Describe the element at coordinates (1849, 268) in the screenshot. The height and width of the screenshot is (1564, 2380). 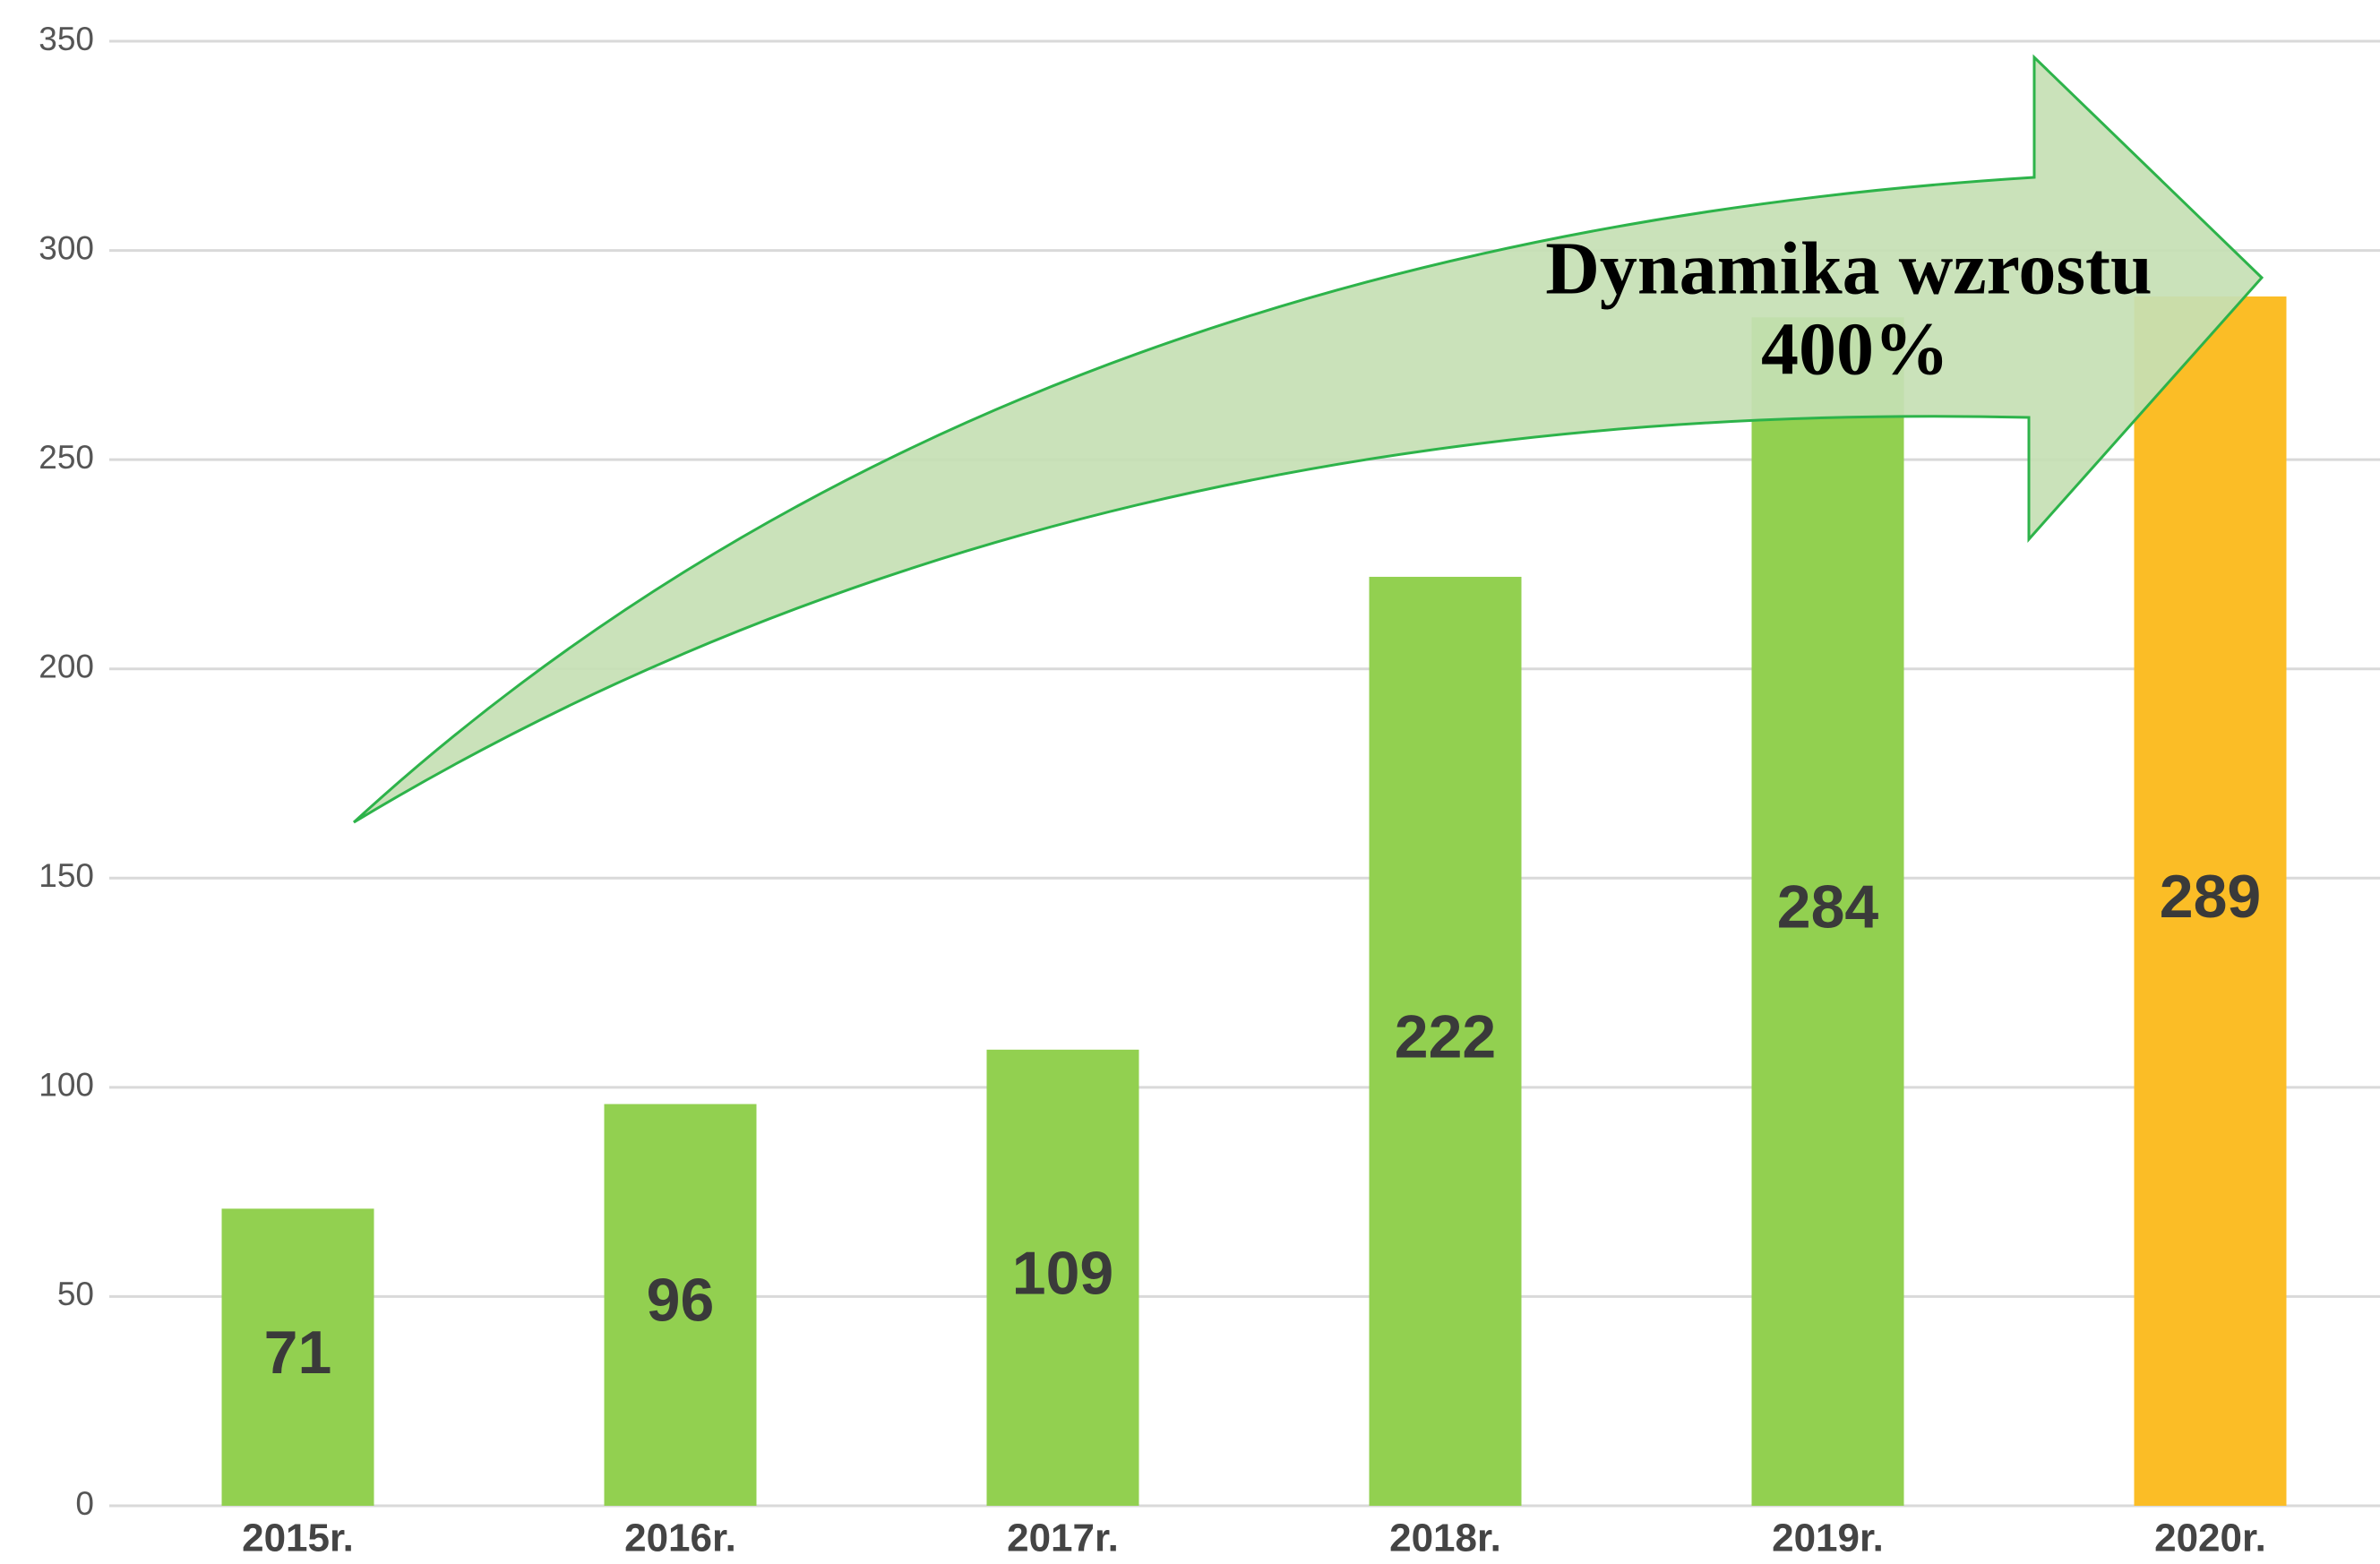
I see `annotation: Dynamika wzrostu` at that location.